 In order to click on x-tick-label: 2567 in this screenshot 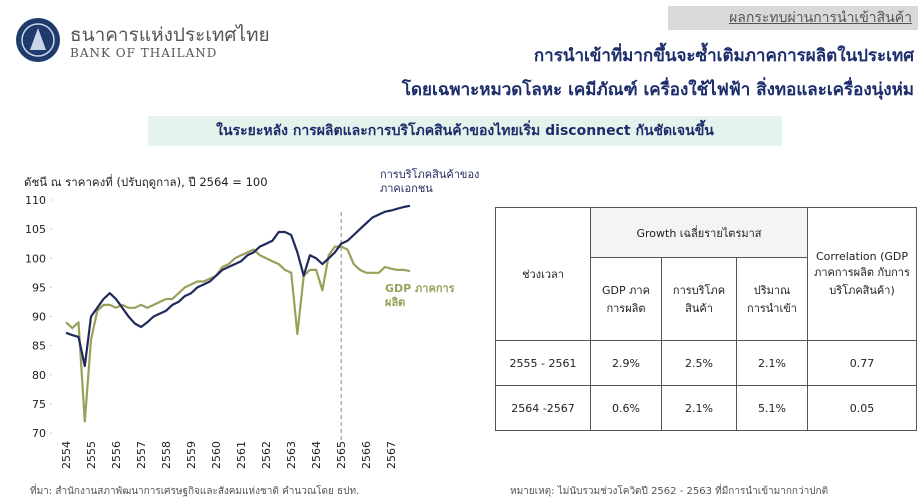, I will do `click(391, 455)`.